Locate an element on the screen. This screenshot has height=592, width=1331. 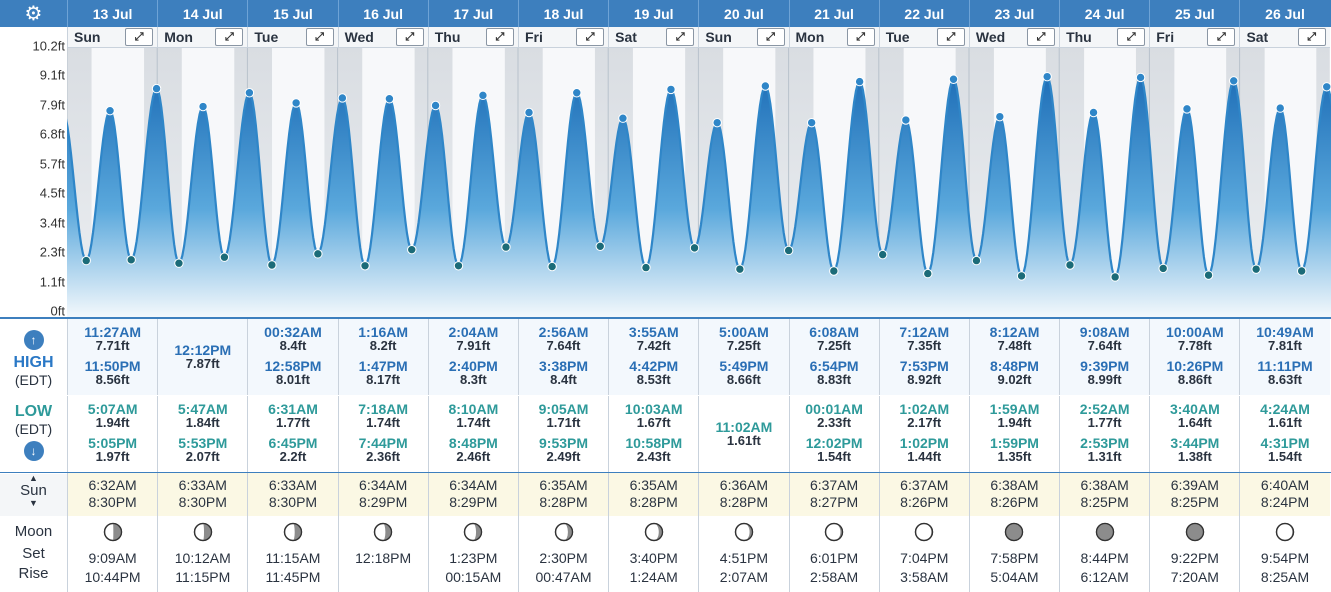
date-column-header: 21 Jul is located at coordinates (833, 13).